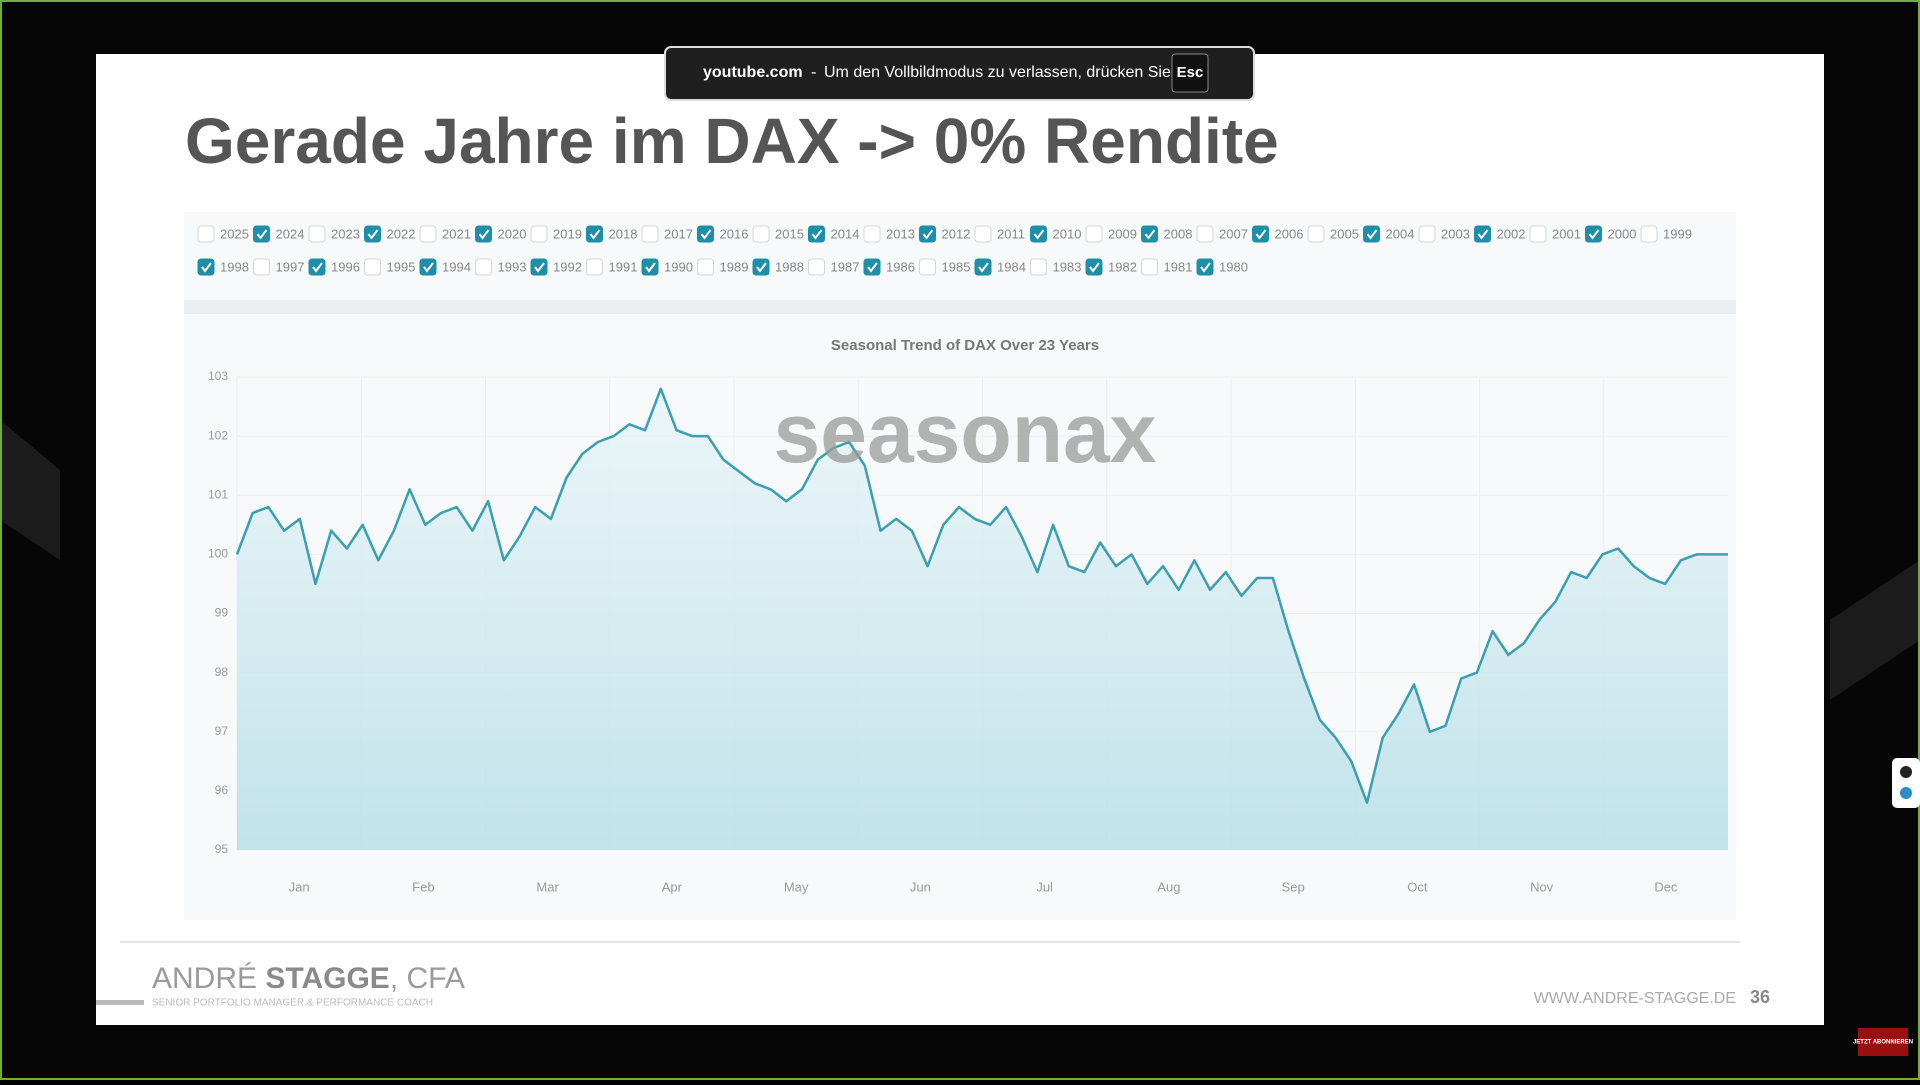 The height and width of the screenshot is (1085, 1920). Describe the element at coordinates (290, 266) in the screenshot. I see `year-label: 1997` at that location.